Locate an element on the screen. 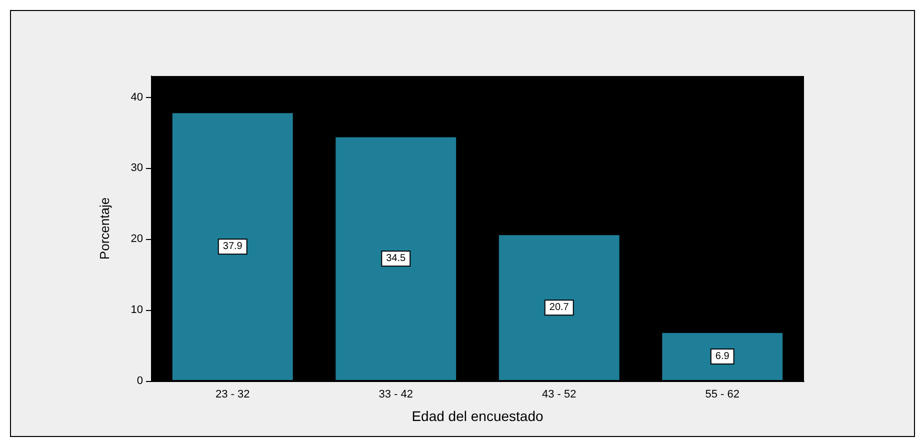 This screenshot has height=445, width=923. y-tick-label: 0 is located at coordinates (139, 381).